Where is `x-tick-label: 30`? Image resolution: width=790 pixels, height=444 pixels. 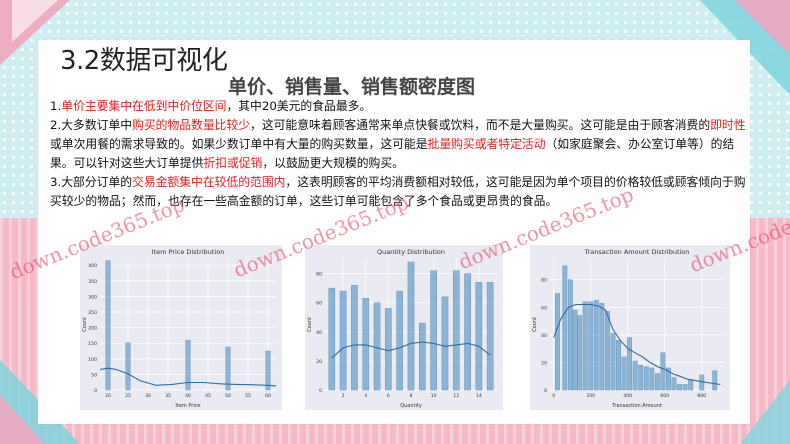 x-tick-label: 30 is located at coordinates (148, 396).